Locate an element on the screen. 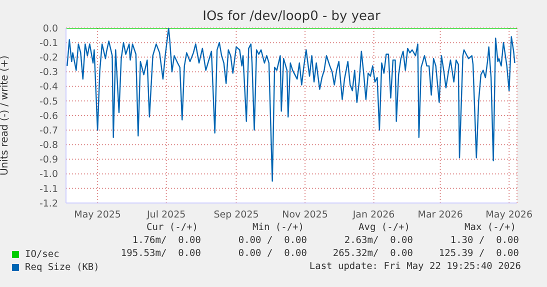  y-tick-label: -0.9 is located at coordinates (48, 160).